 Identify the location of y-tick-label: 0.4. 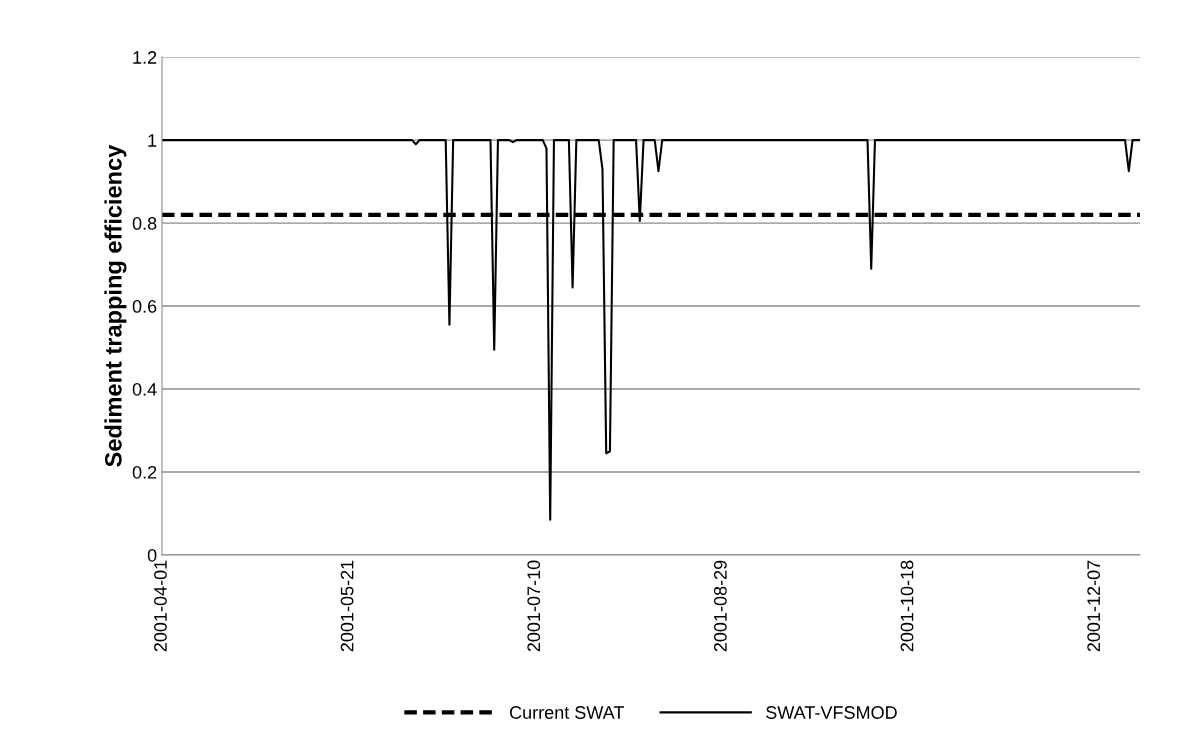
(144, 389).